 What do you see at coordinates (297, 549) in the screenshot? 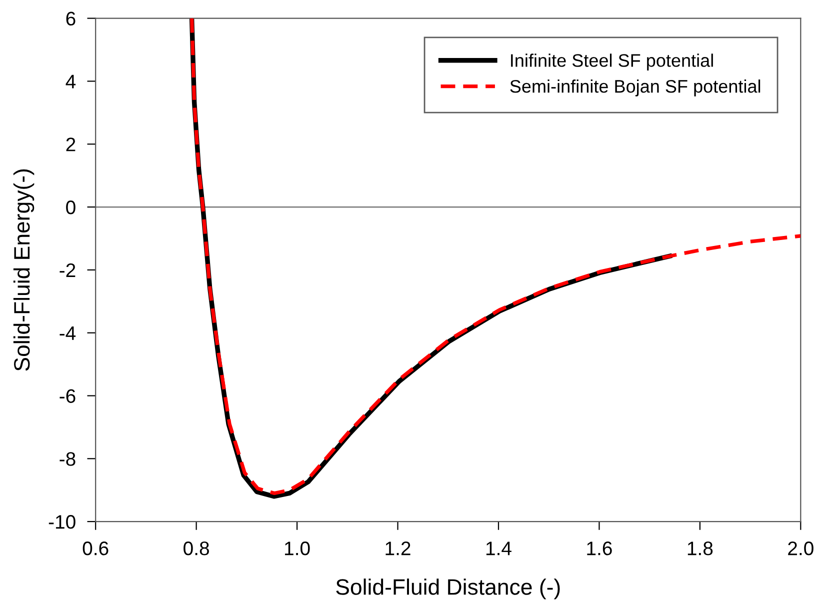
I see `x-tick-label: 1.0` at bounding box center [297, 549].